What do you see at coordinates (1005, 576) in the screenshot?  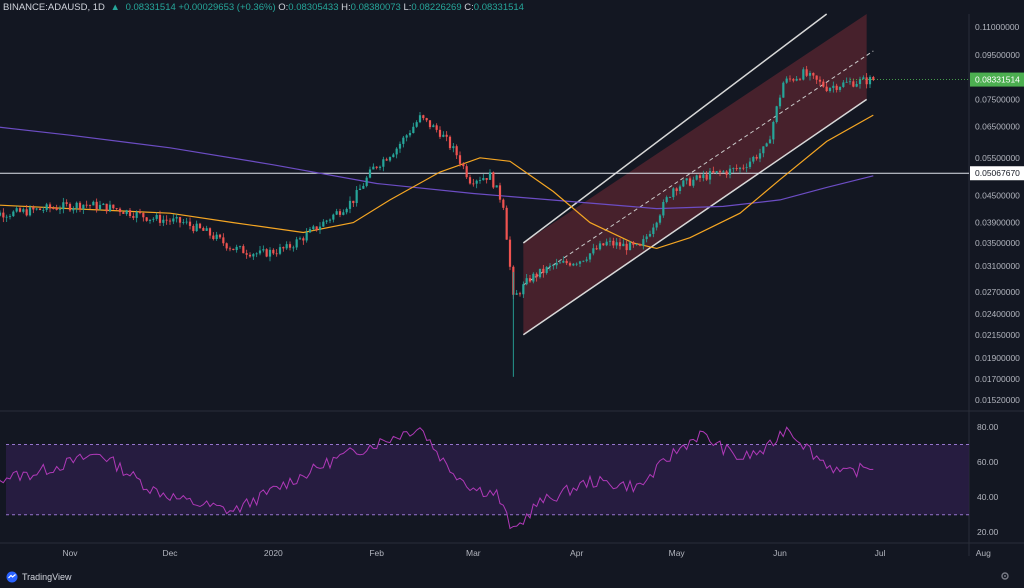 I see `settings-gear-icon` at bounding box center [1005, 576].